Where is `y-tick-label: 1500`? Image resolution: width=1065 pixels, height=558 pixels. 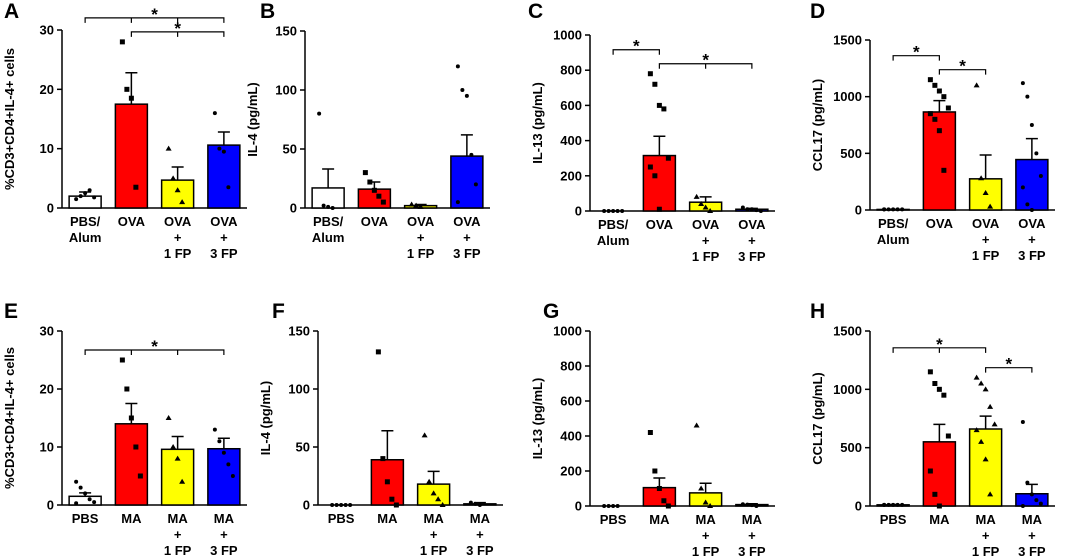
y-tick-label: 1500 is located at coordinates (847, 331).